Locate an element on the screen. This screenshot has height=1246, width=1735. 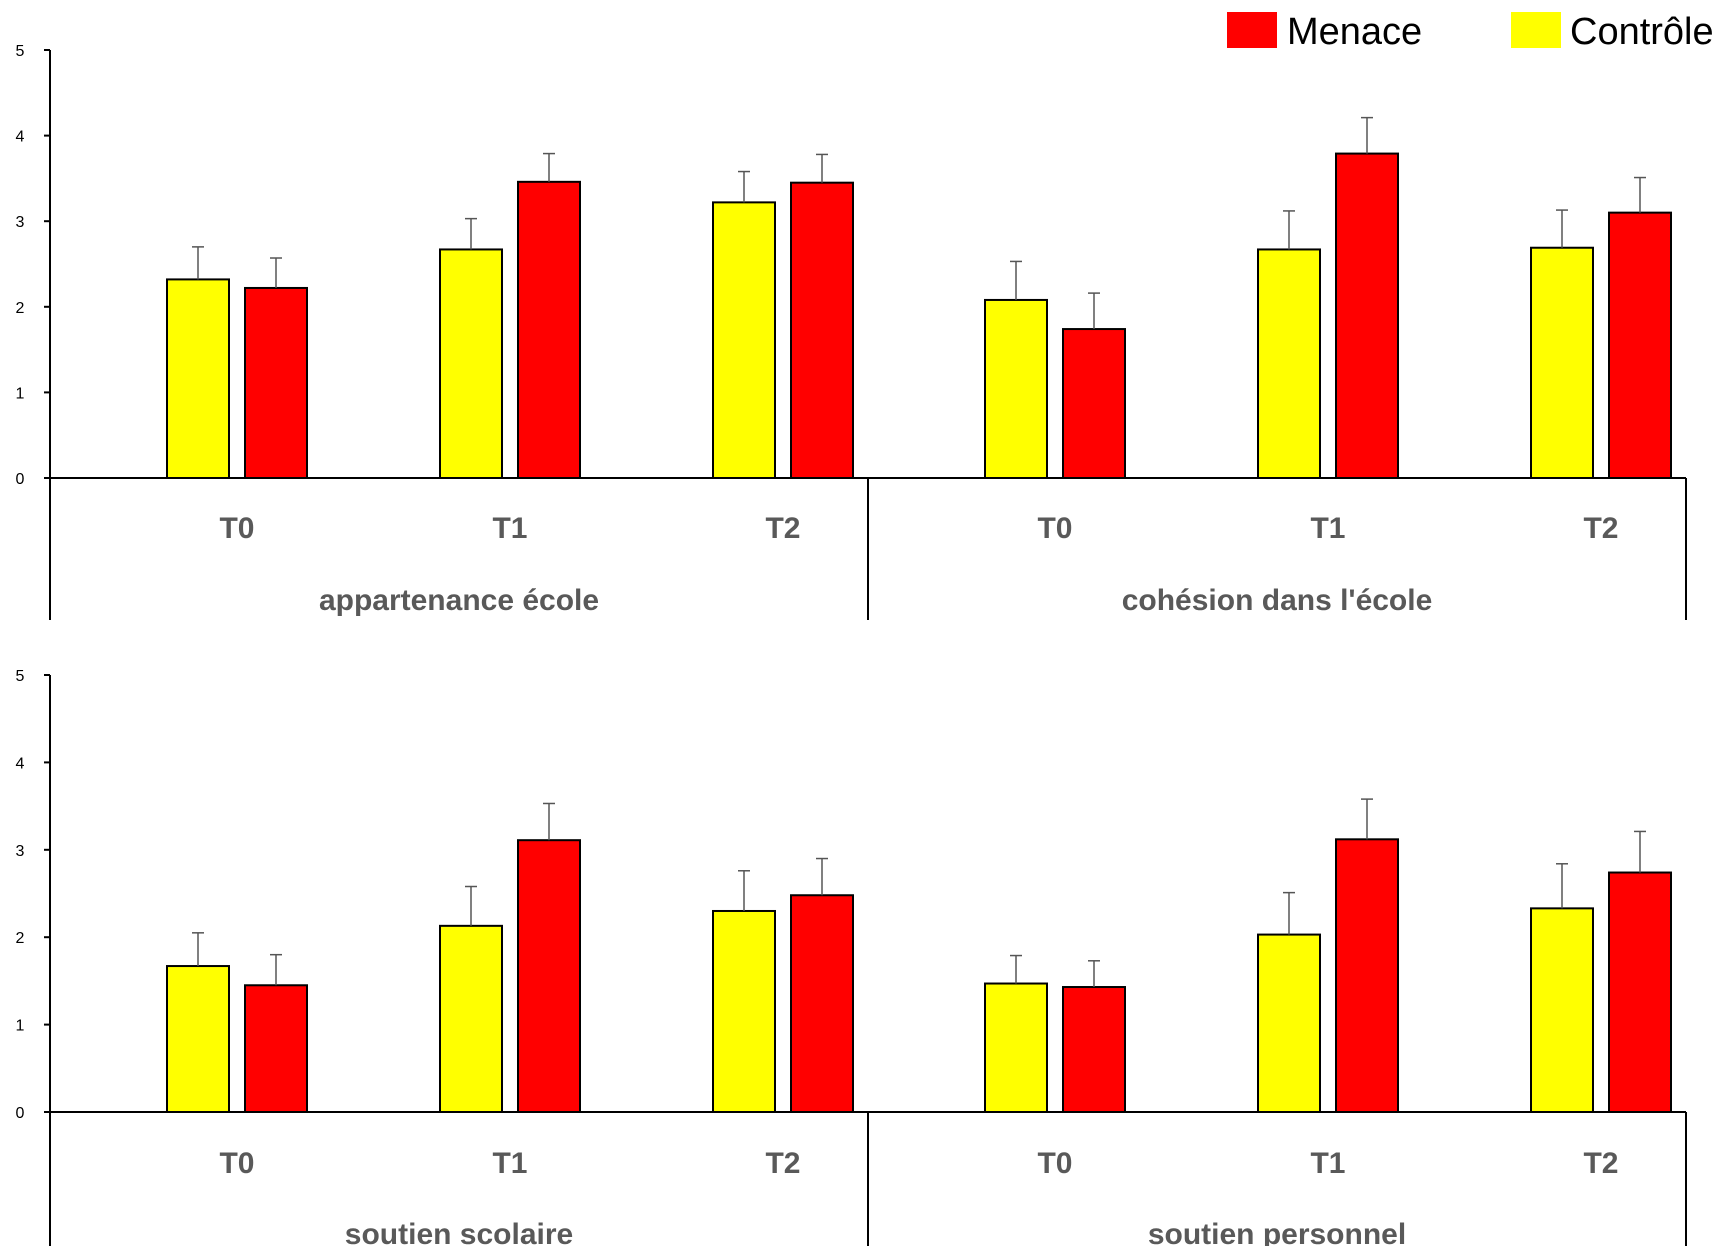
bar-group-1: T0 T1 T2 soutien scolaire is located at coordinates (510, 1024).